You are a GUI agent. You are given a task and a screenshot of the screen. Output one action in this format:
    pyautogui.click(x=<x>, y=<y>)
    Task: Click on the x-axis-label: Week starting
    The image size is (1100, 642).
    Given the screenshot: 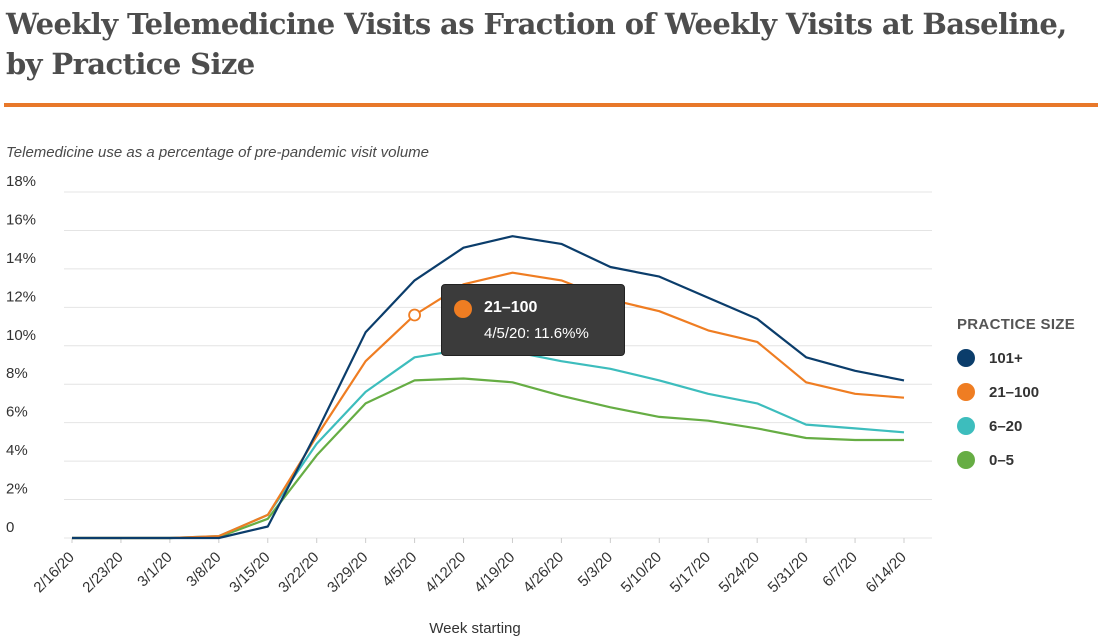 What is the action you would take?
    pyautogui.click(x=474, y=628)
    